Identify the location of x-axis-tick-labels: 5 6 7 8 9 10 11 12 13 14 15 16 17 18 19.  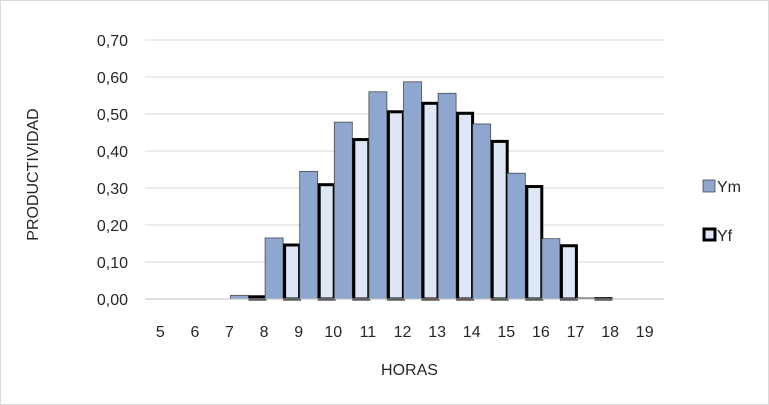
(405, 332).